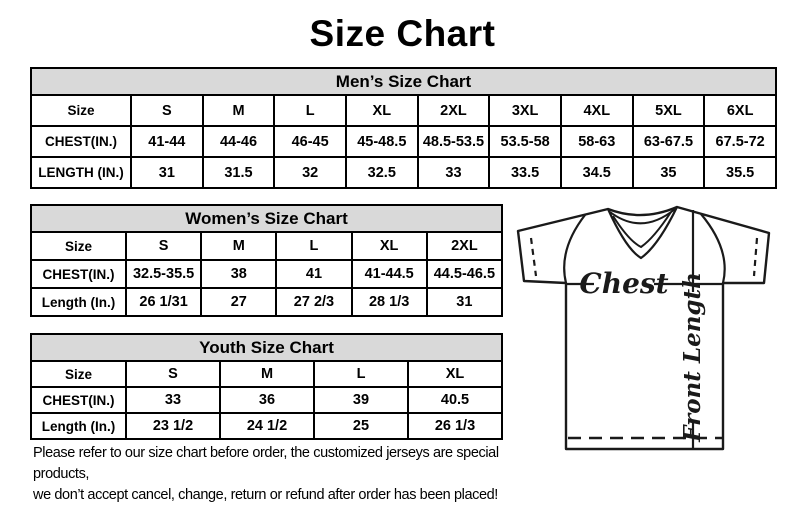  What do you see at coordinates (740, 141) in the screenshot?
I see `mens-cell: 67.5-72` at bounding box center [740, 141].